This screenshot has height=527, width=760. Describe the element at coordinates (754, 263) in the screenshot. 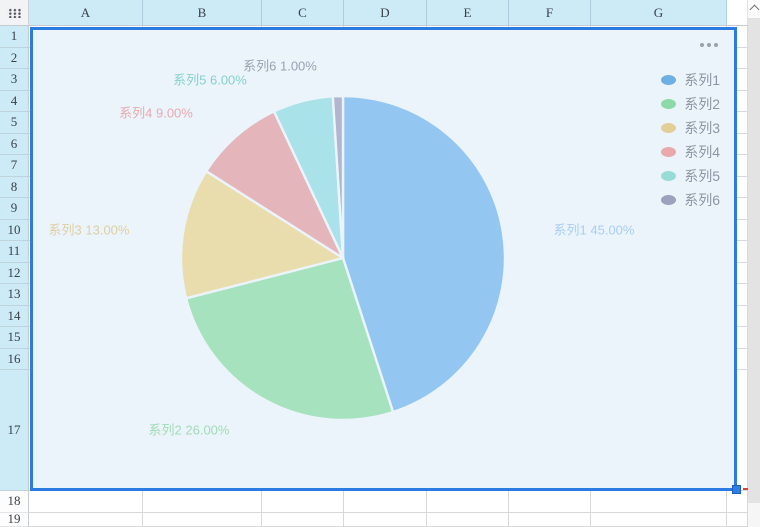

I see `vertical-scrollbar` at that location.